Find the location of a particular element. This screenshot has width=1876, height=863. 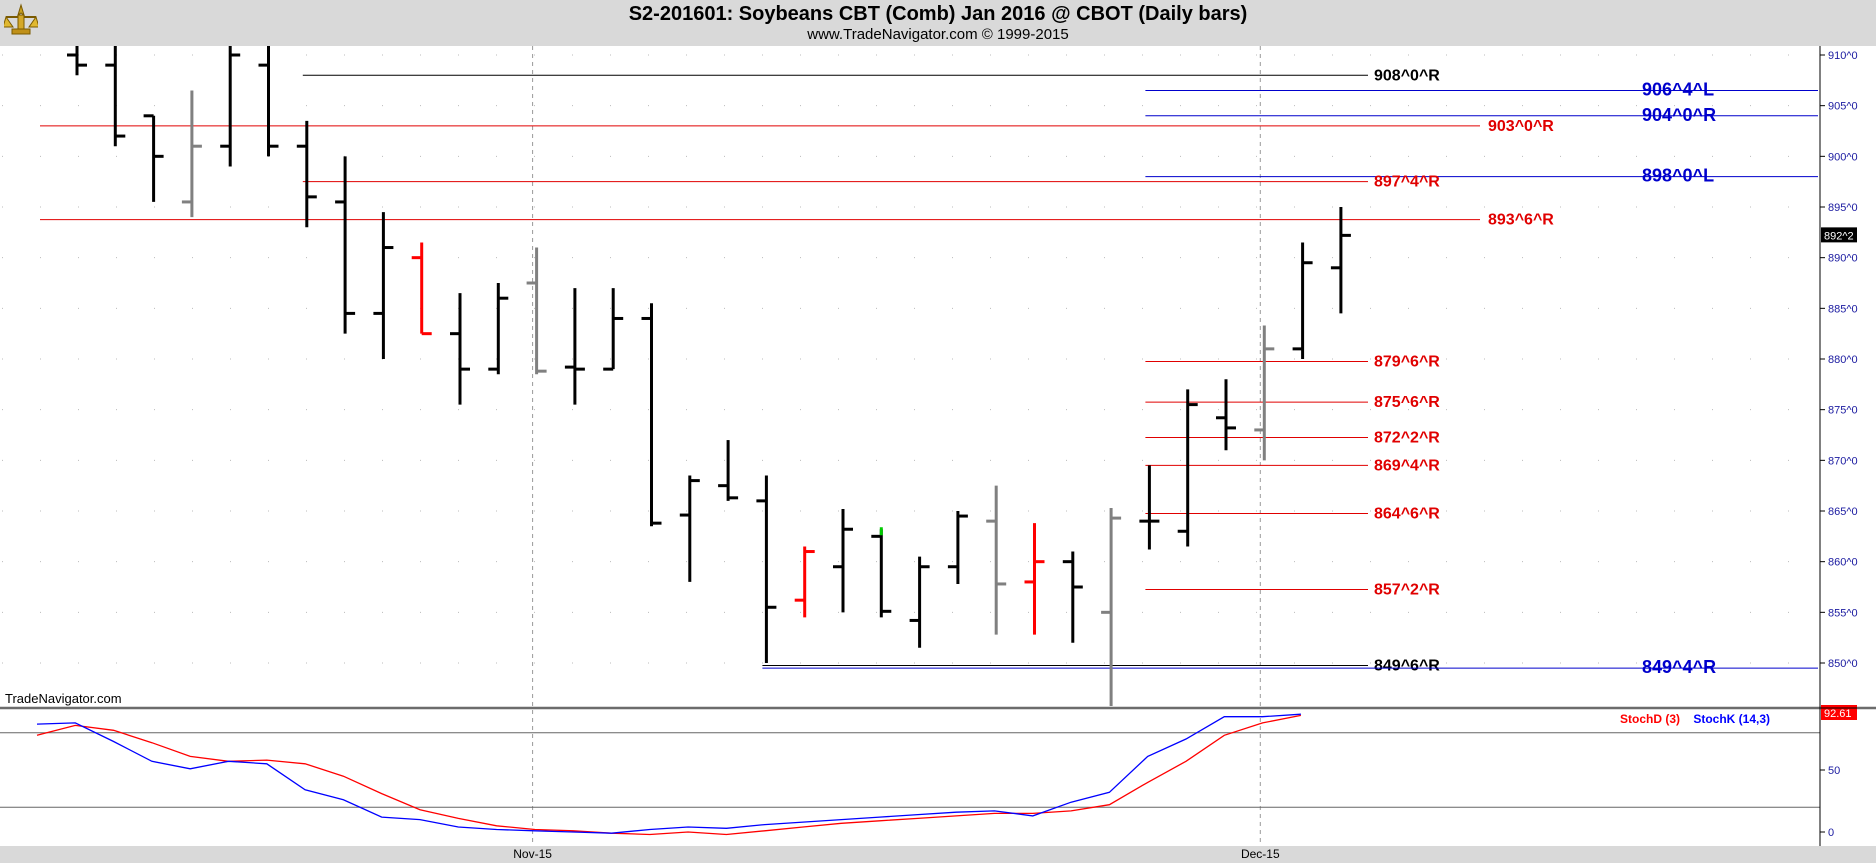

level-label: 875^6^R is located at coordinates (1407, 402).